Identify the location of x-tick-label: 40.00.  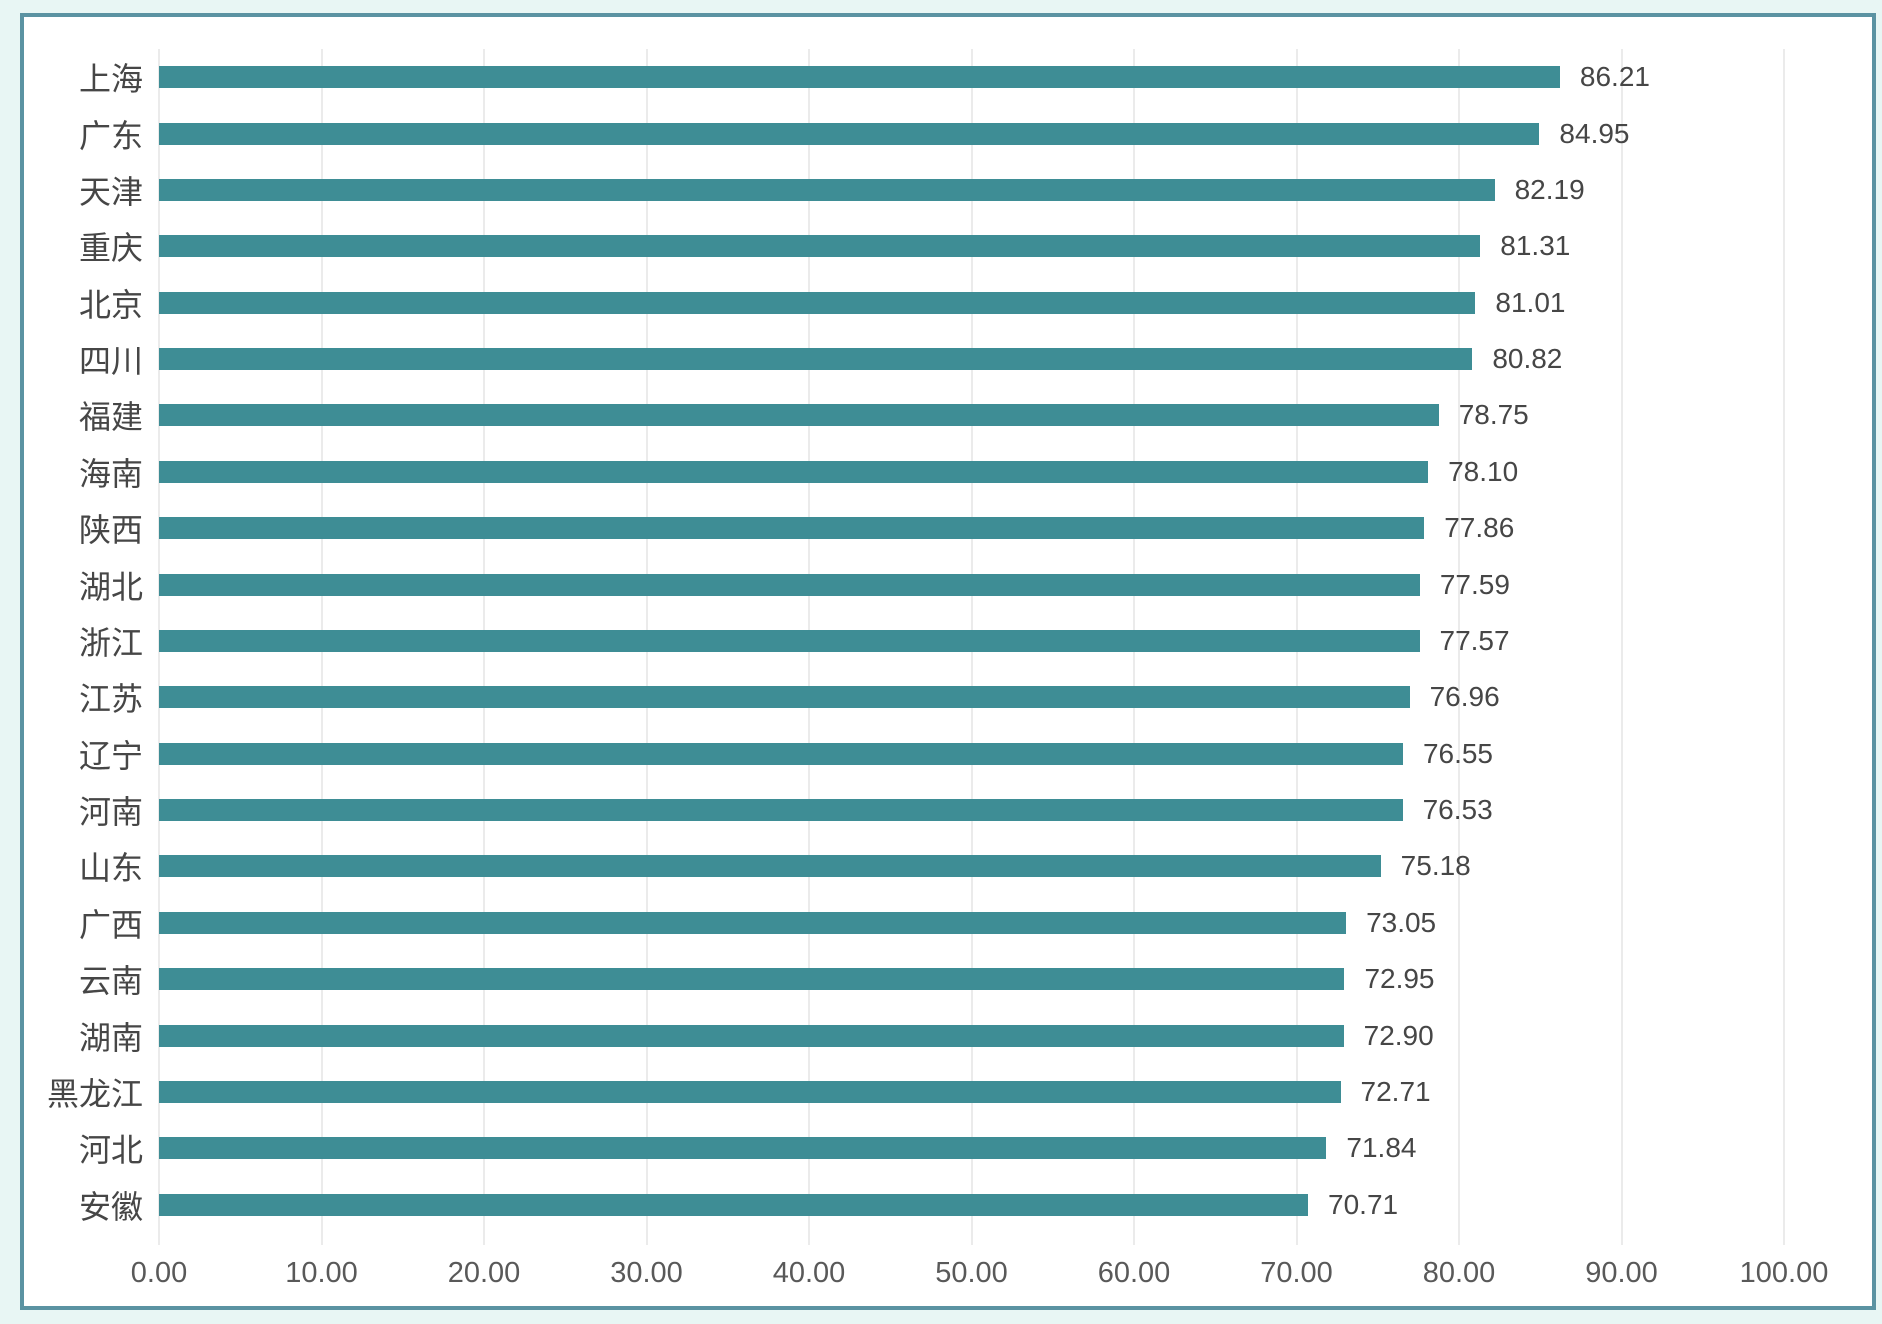
(809, 1273).